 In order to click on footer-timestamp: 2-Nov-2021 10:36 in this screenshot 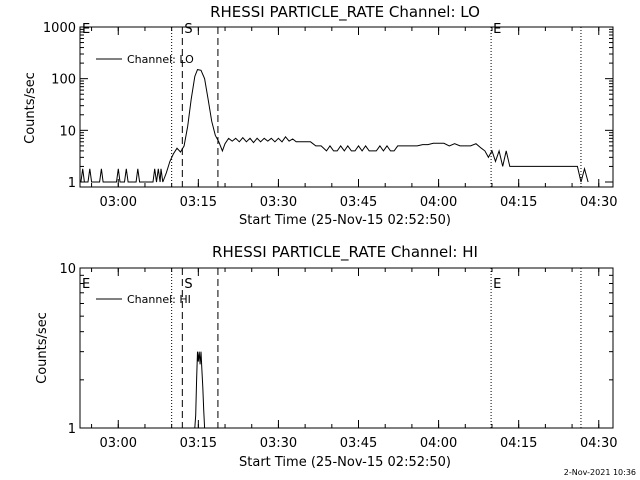, I will do `click(600, 472)`.